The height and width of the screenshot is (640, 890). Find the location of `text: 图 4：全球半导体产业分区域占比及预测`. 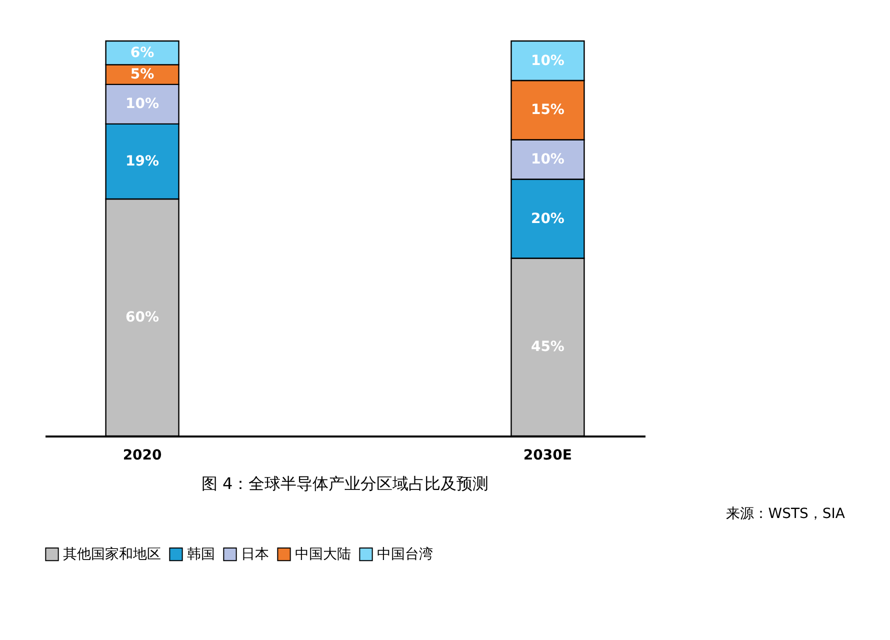

text: 图 4：全球半导体产业分区域占比及预测 is located at coordinates (345, 483).